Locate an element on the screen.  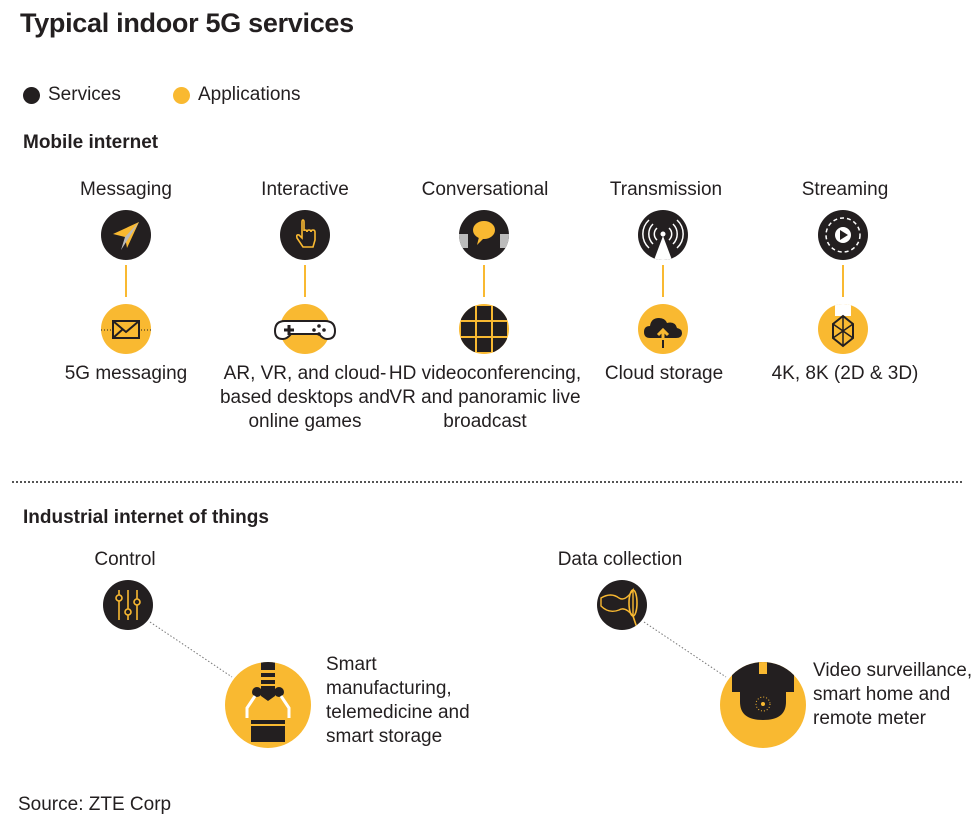
play-icon is located at coordinates (843, 235).